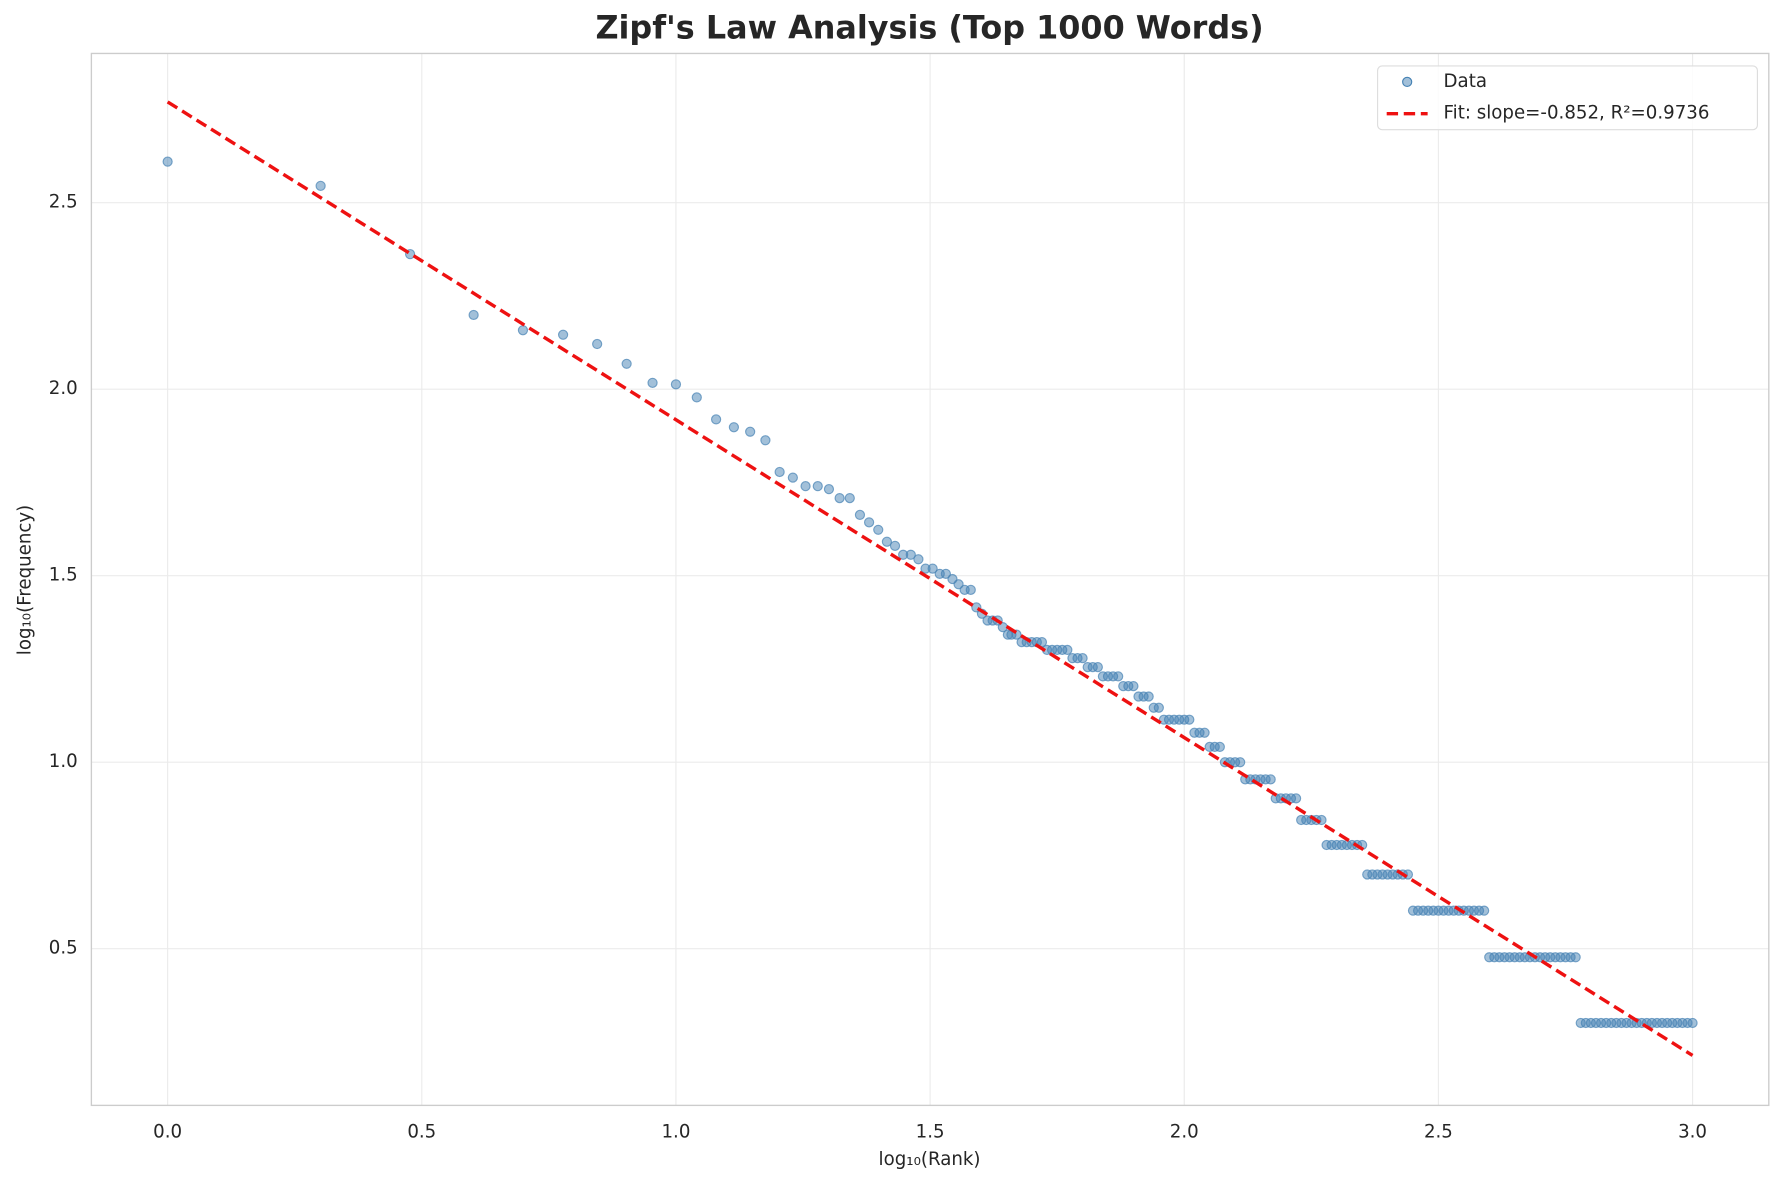 The width and height of the screenshot is (1784, 1185). What do you see at coordinates (1438, 1132) in the screenshot?
I see `x-tick-label: 2.5` at bounding box center [1438, 1132].